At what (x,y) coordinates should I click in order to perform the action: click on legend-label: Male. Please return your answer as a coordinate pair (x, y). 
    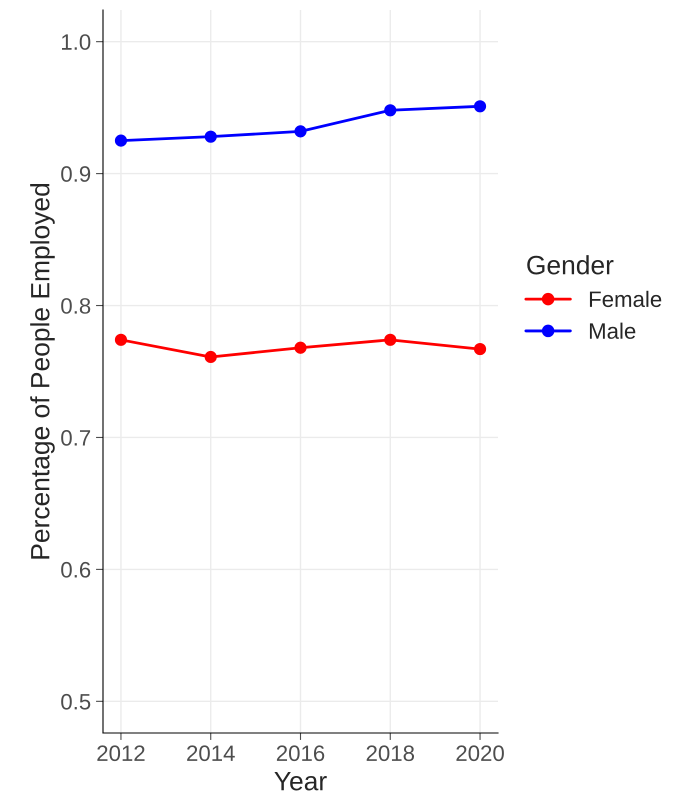
    Looking at the image, I should click on (613, 330).